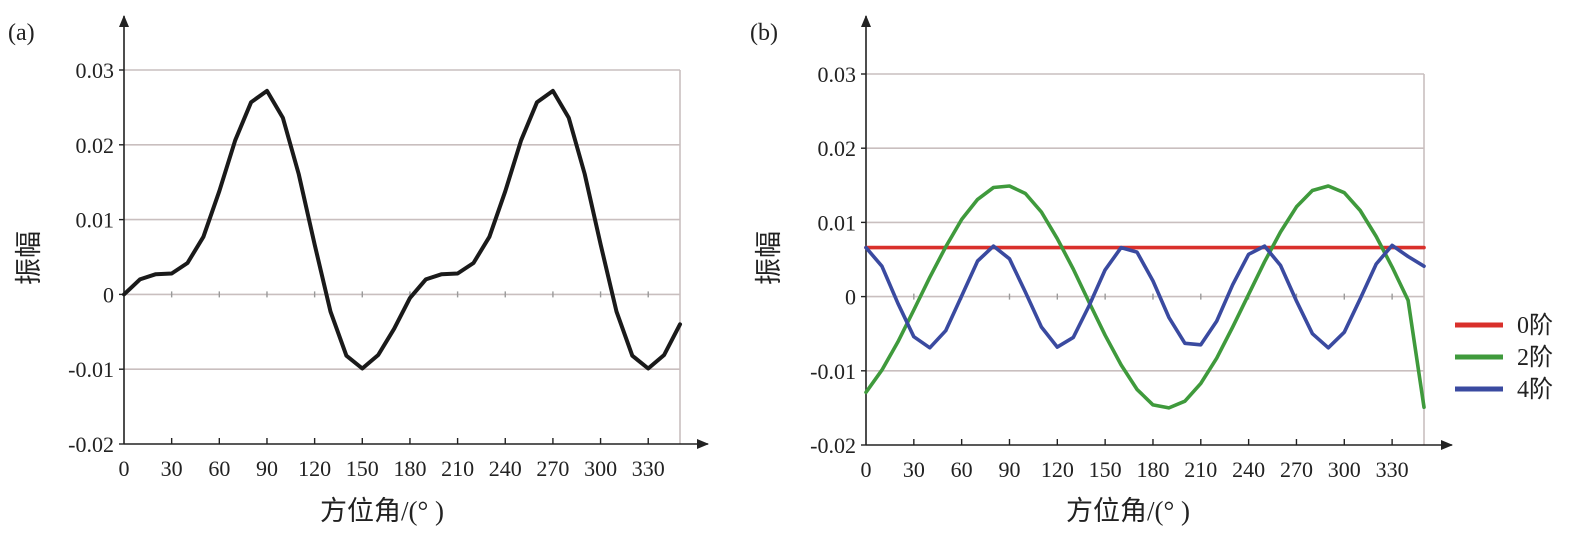  What do you see at coordinates (1535, 325) in the screenshot?
I see `legend-label: 0阶` at bounding box center [1535, 325].